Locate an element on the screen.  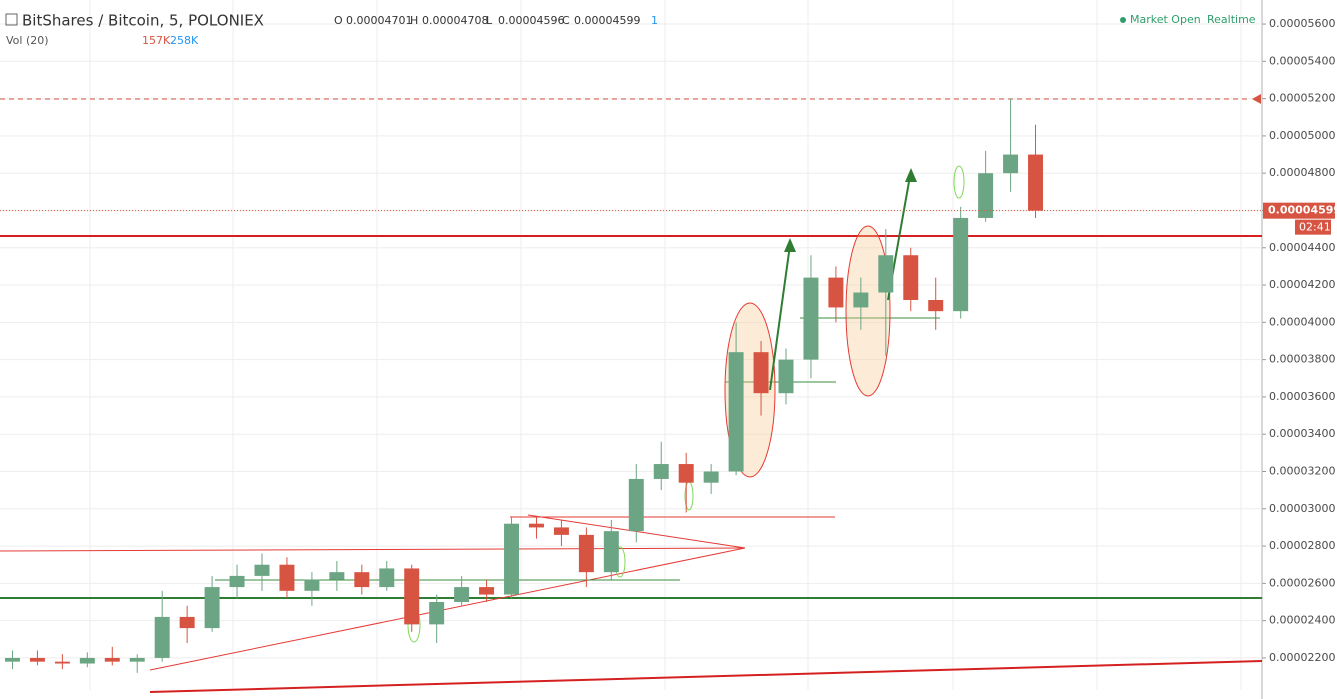
ohlc-label: H is located at coordinates (414, 20).